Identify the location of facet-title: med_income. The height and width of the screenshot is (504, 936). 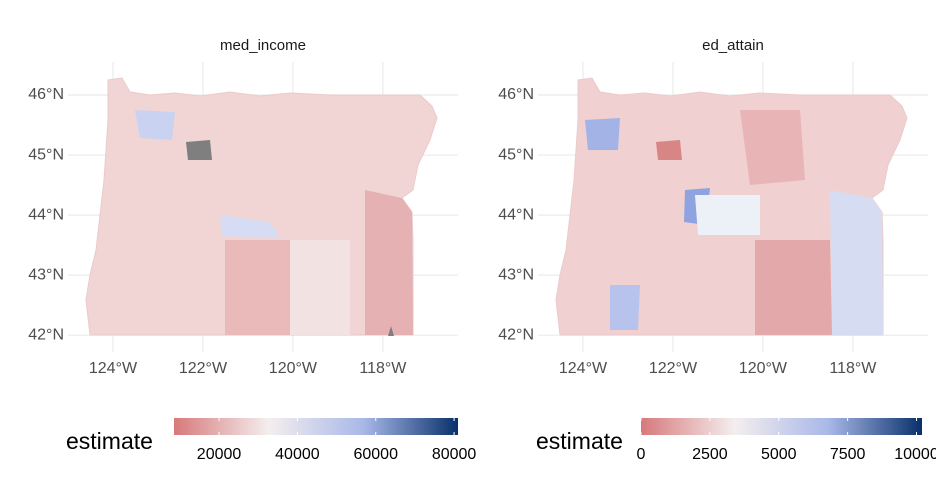
(263, 45).